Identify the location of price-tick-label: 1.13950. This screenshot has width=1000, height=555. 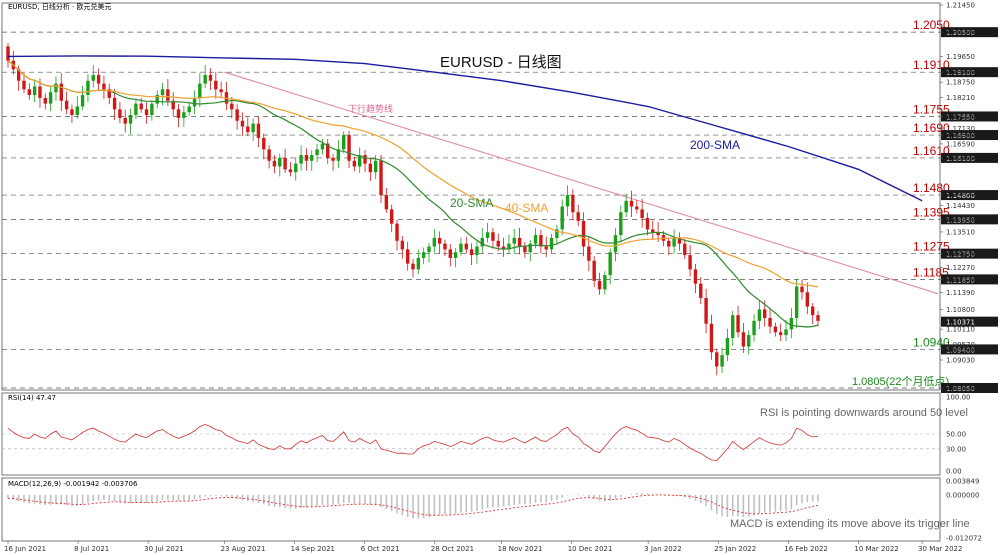
(960, 220).